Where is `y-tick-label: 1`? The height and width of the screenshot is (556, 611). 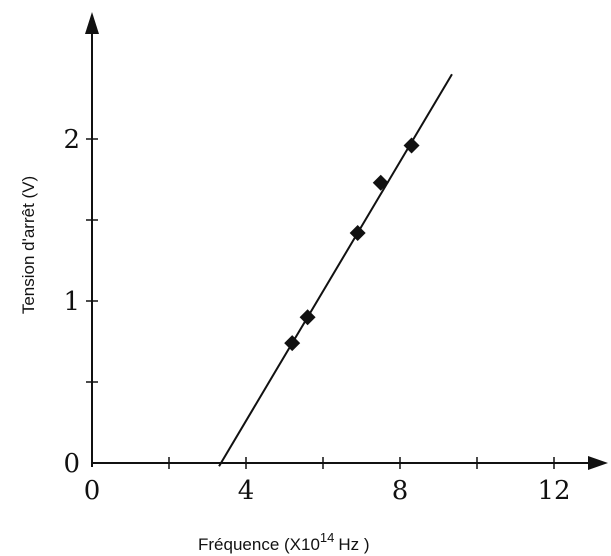
y-tick-label: 1 is located at coordinates (71, 302).